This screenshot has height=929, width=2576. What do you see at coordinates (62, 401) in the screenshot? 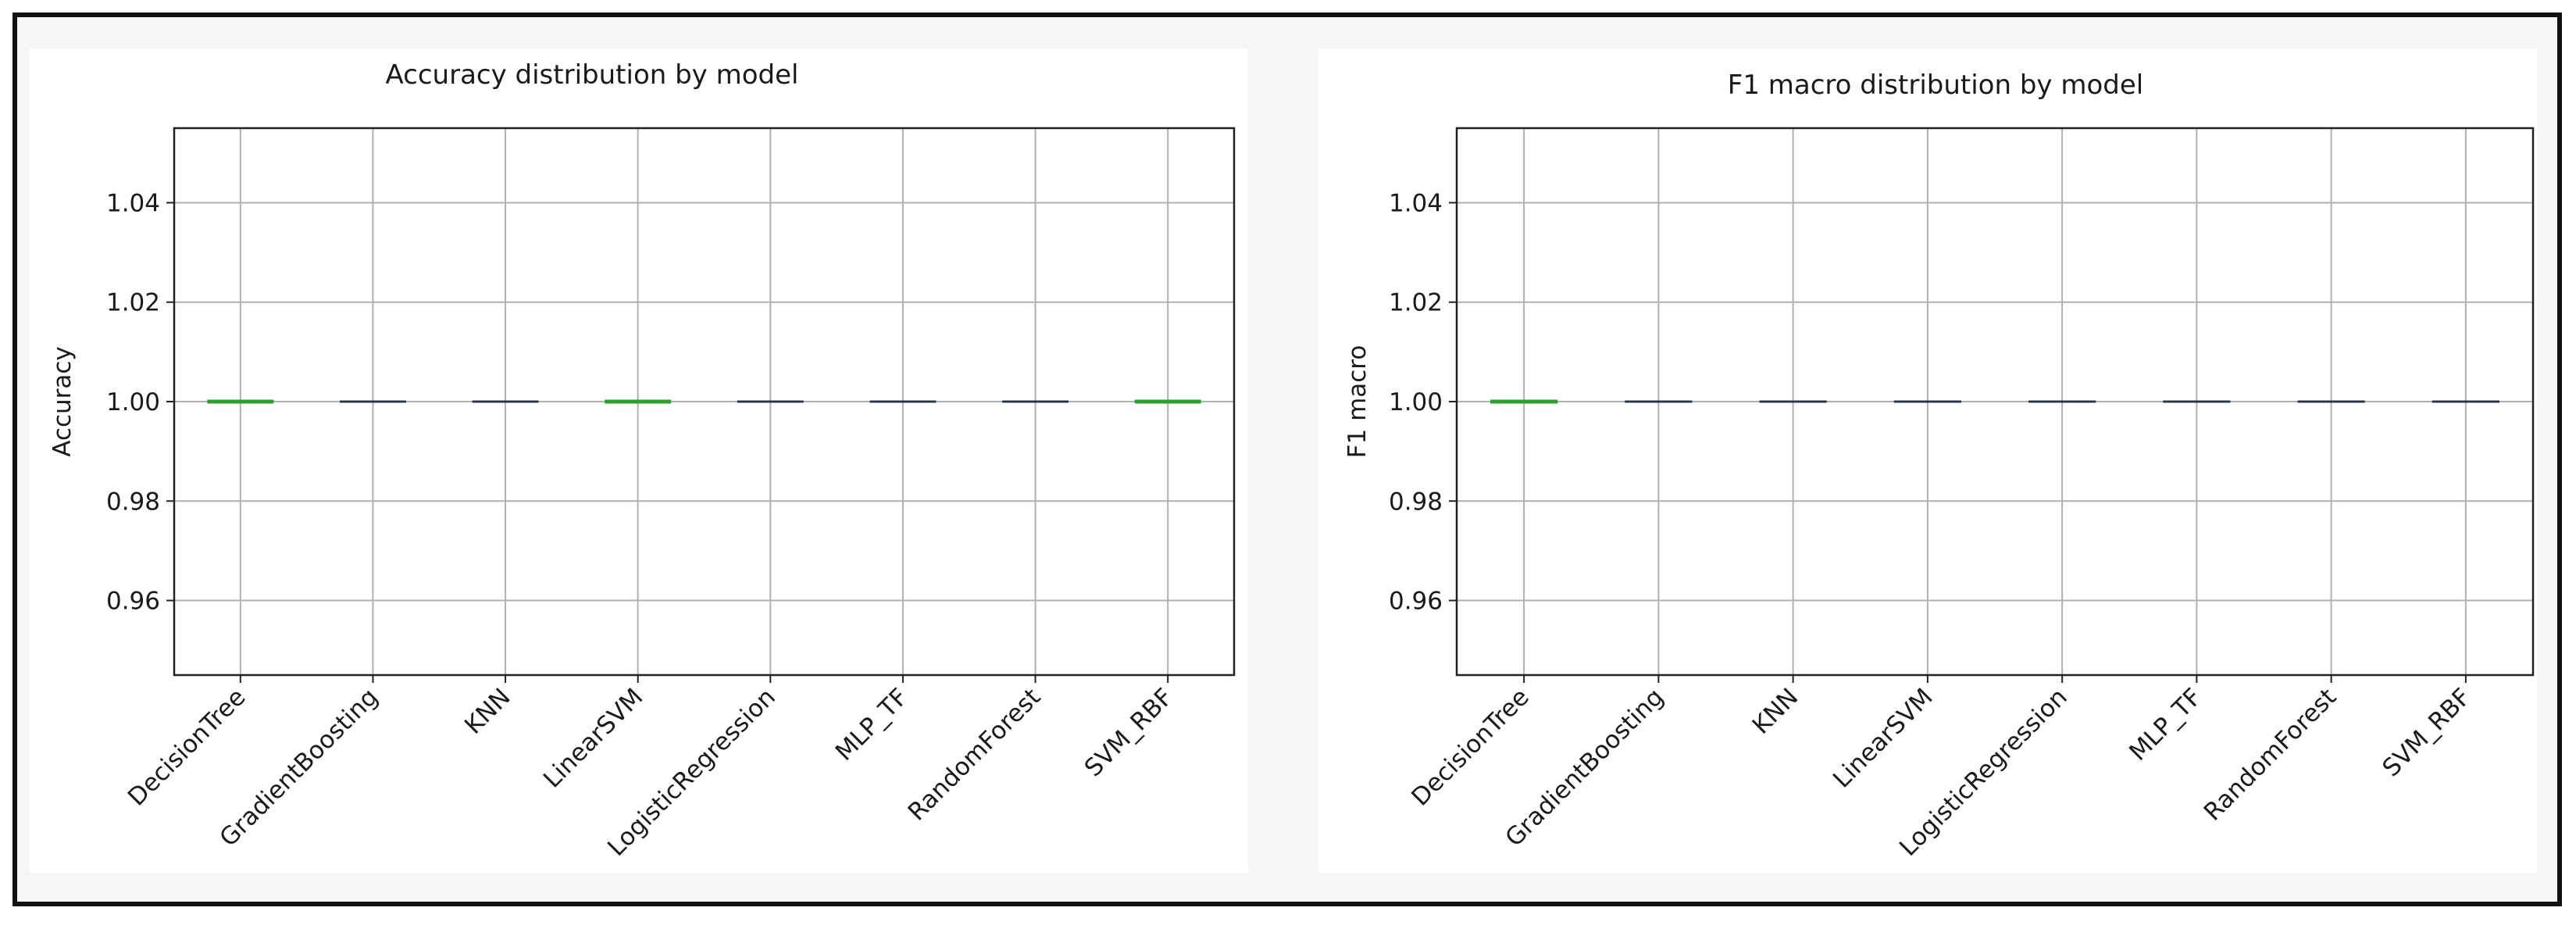
I see `y-axis-label: Accuracy` at bounding box center [62, 401].